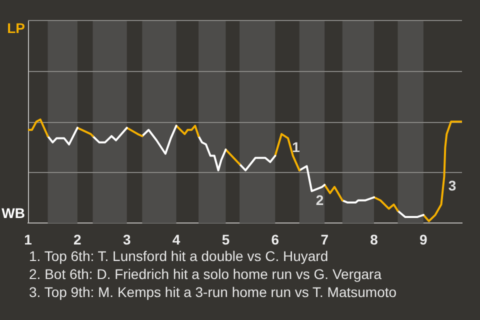 The width and height of the screenshot is (480, 320). I want to click on x-tick-label: 3, so click(126, 239).